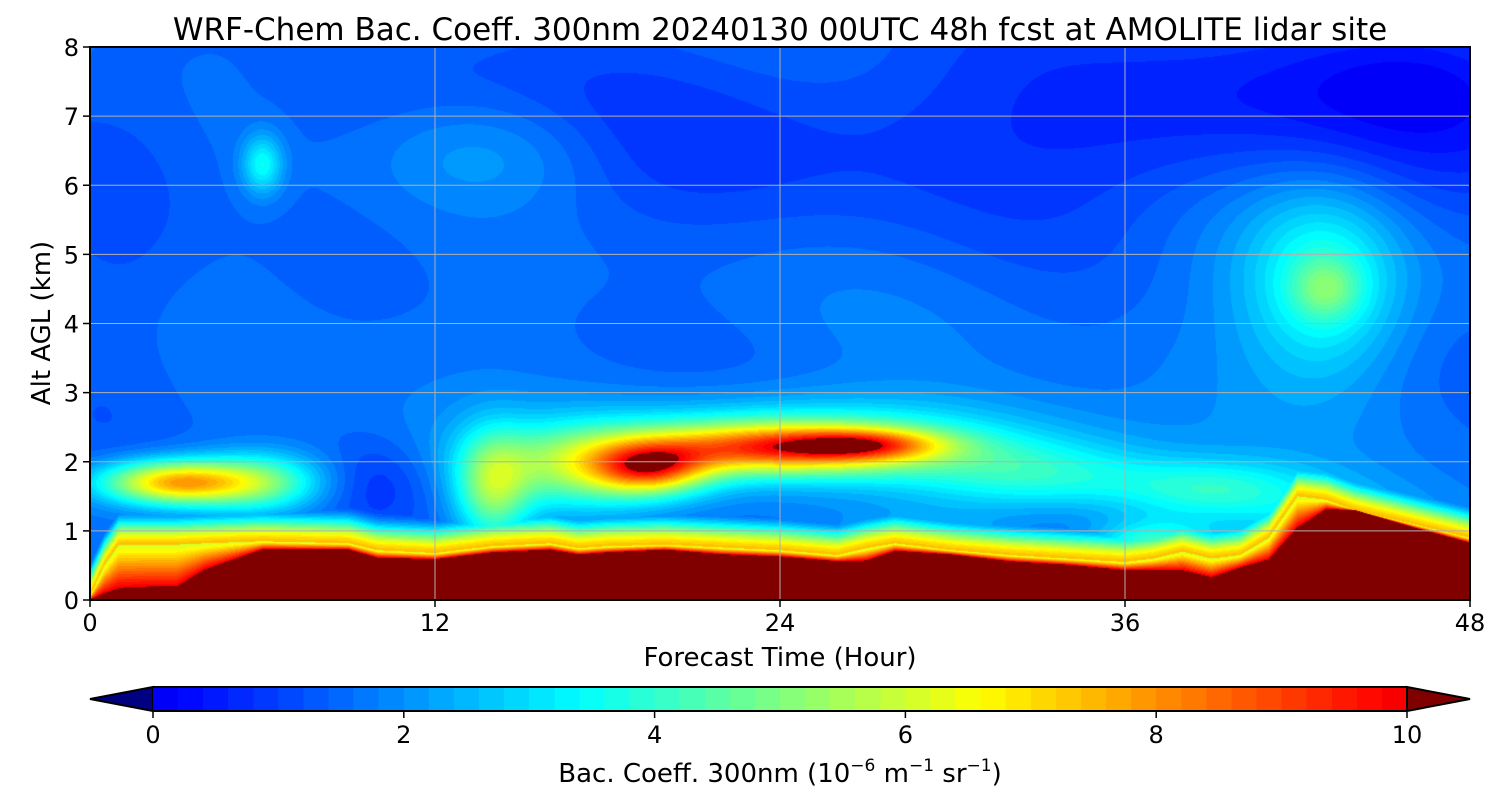  I want to click on colorbar-label-mid2: sr, so click(950, 774).